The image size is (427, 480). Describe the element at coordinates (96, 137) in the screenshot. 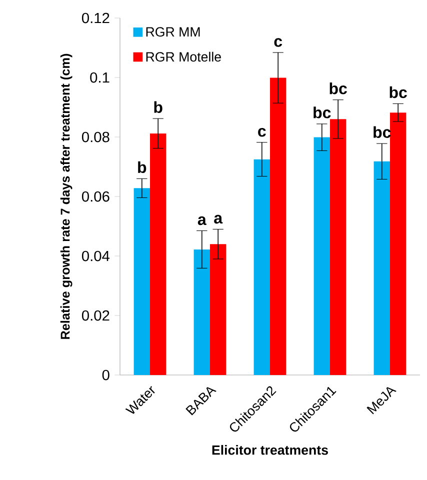

I see `y-tick-label: 0.08` at that location.